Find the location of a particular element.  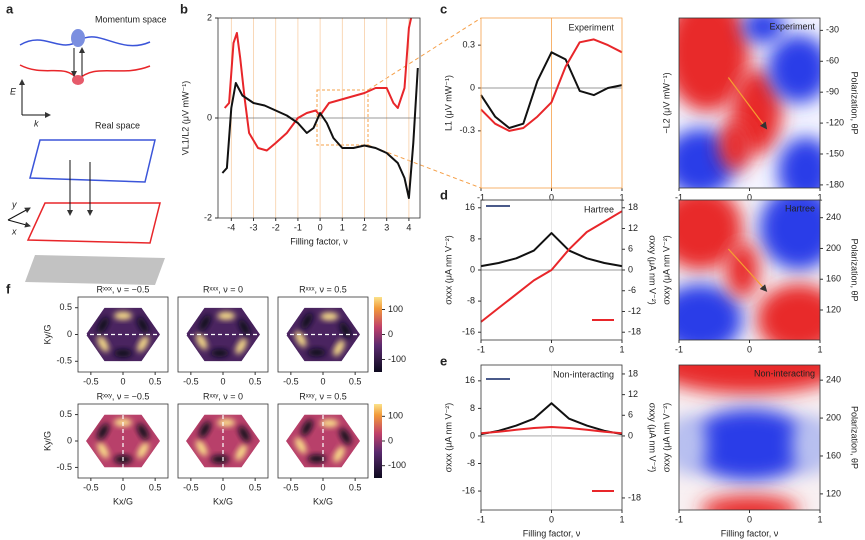

label: k is located at coordinates (36, 123).